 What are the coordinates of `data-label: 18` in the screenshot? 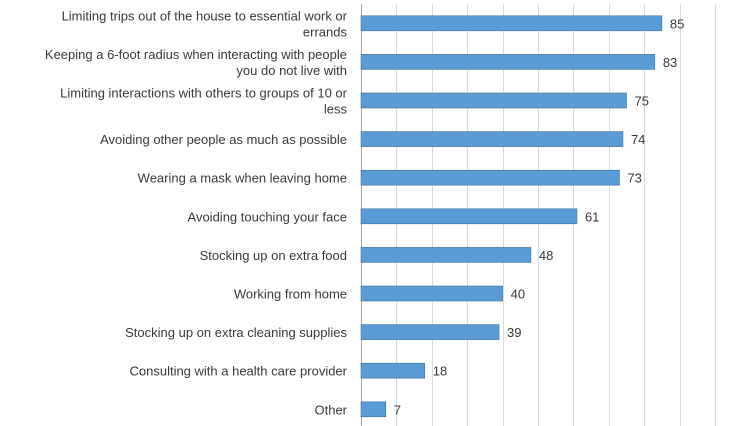 It's located at (440, 371).